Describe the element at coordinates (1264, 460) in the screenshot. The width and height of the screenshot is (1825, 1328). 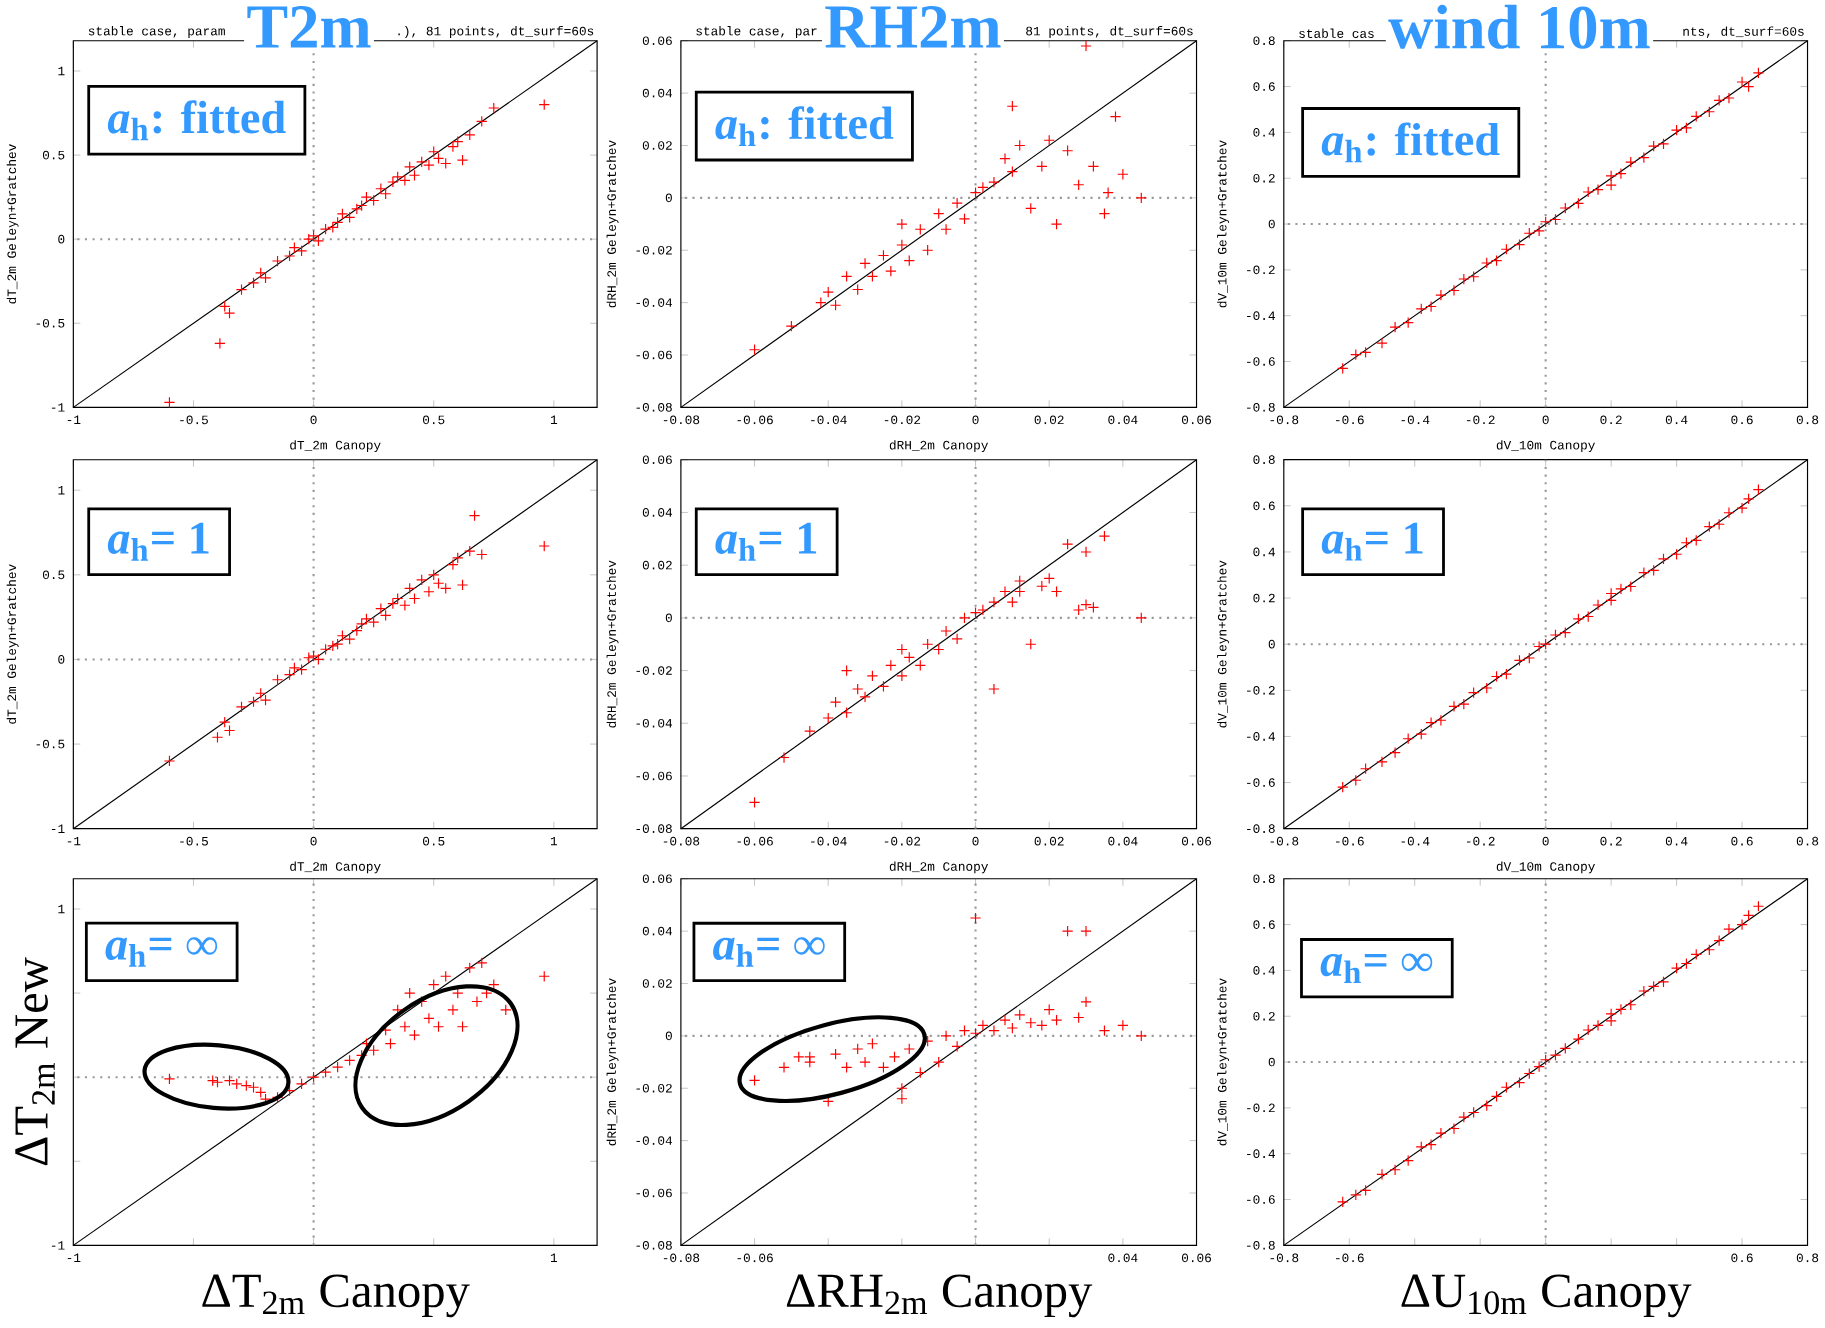
I see `y-tick-label: 0.8` at that location.